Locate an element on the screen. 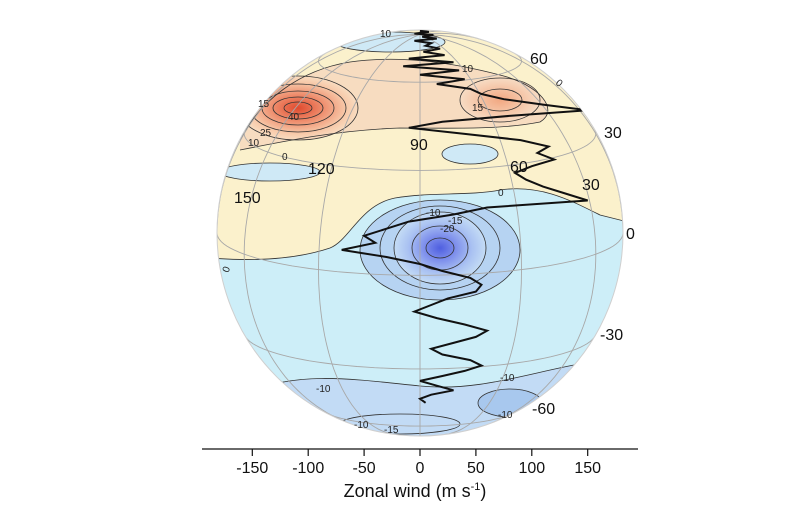 This screenshot has width=800, height=518. contour-label: 25 is located at coordinates (266, 133).